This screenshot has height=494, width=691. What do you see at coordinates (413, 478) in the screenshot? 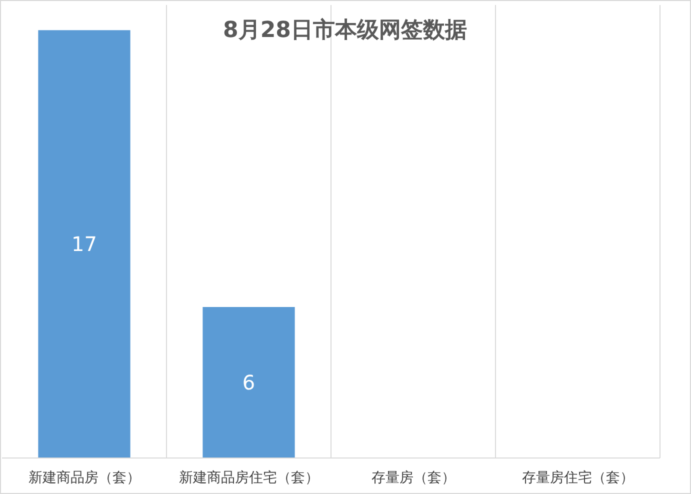
I see `x-tick-label: 存量房（套）` at bounding box center [413, 478].